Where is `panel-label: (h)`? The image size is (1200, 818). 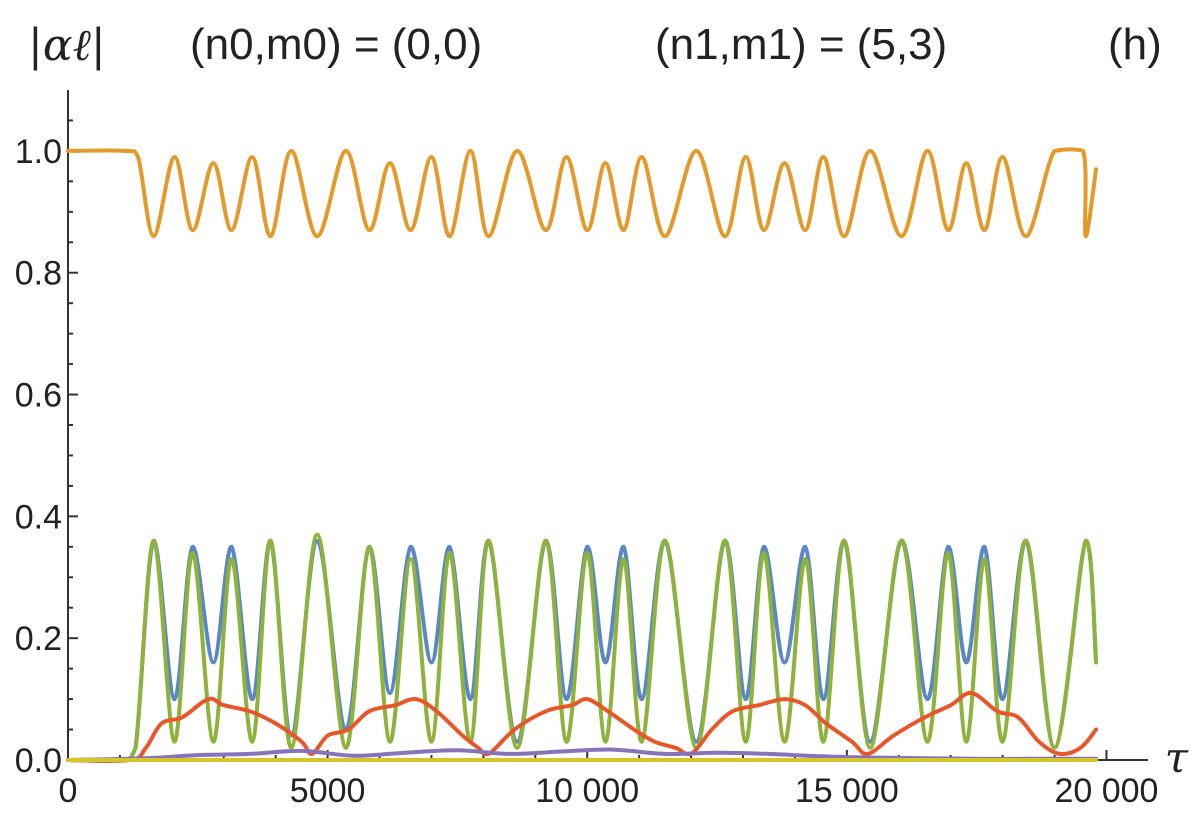
panel-label: (h) is located at coordinates (1135, 45).